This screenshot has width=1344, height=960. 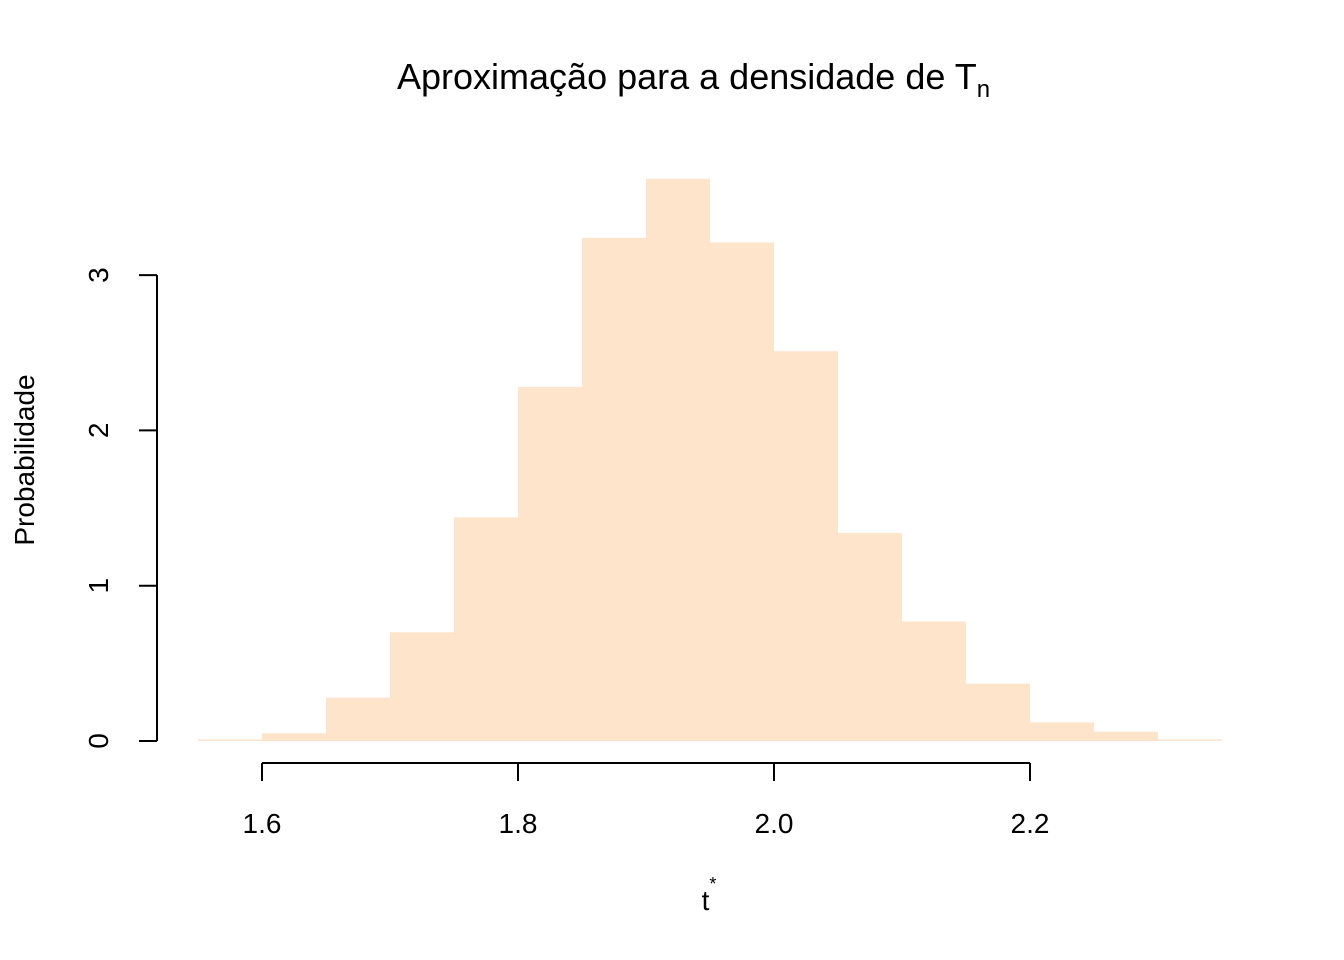 What do you see at coordinates (120, 508) in the screenshot?
I see `y-axis: 0 1 2 3` at bounding box center [120, 508].